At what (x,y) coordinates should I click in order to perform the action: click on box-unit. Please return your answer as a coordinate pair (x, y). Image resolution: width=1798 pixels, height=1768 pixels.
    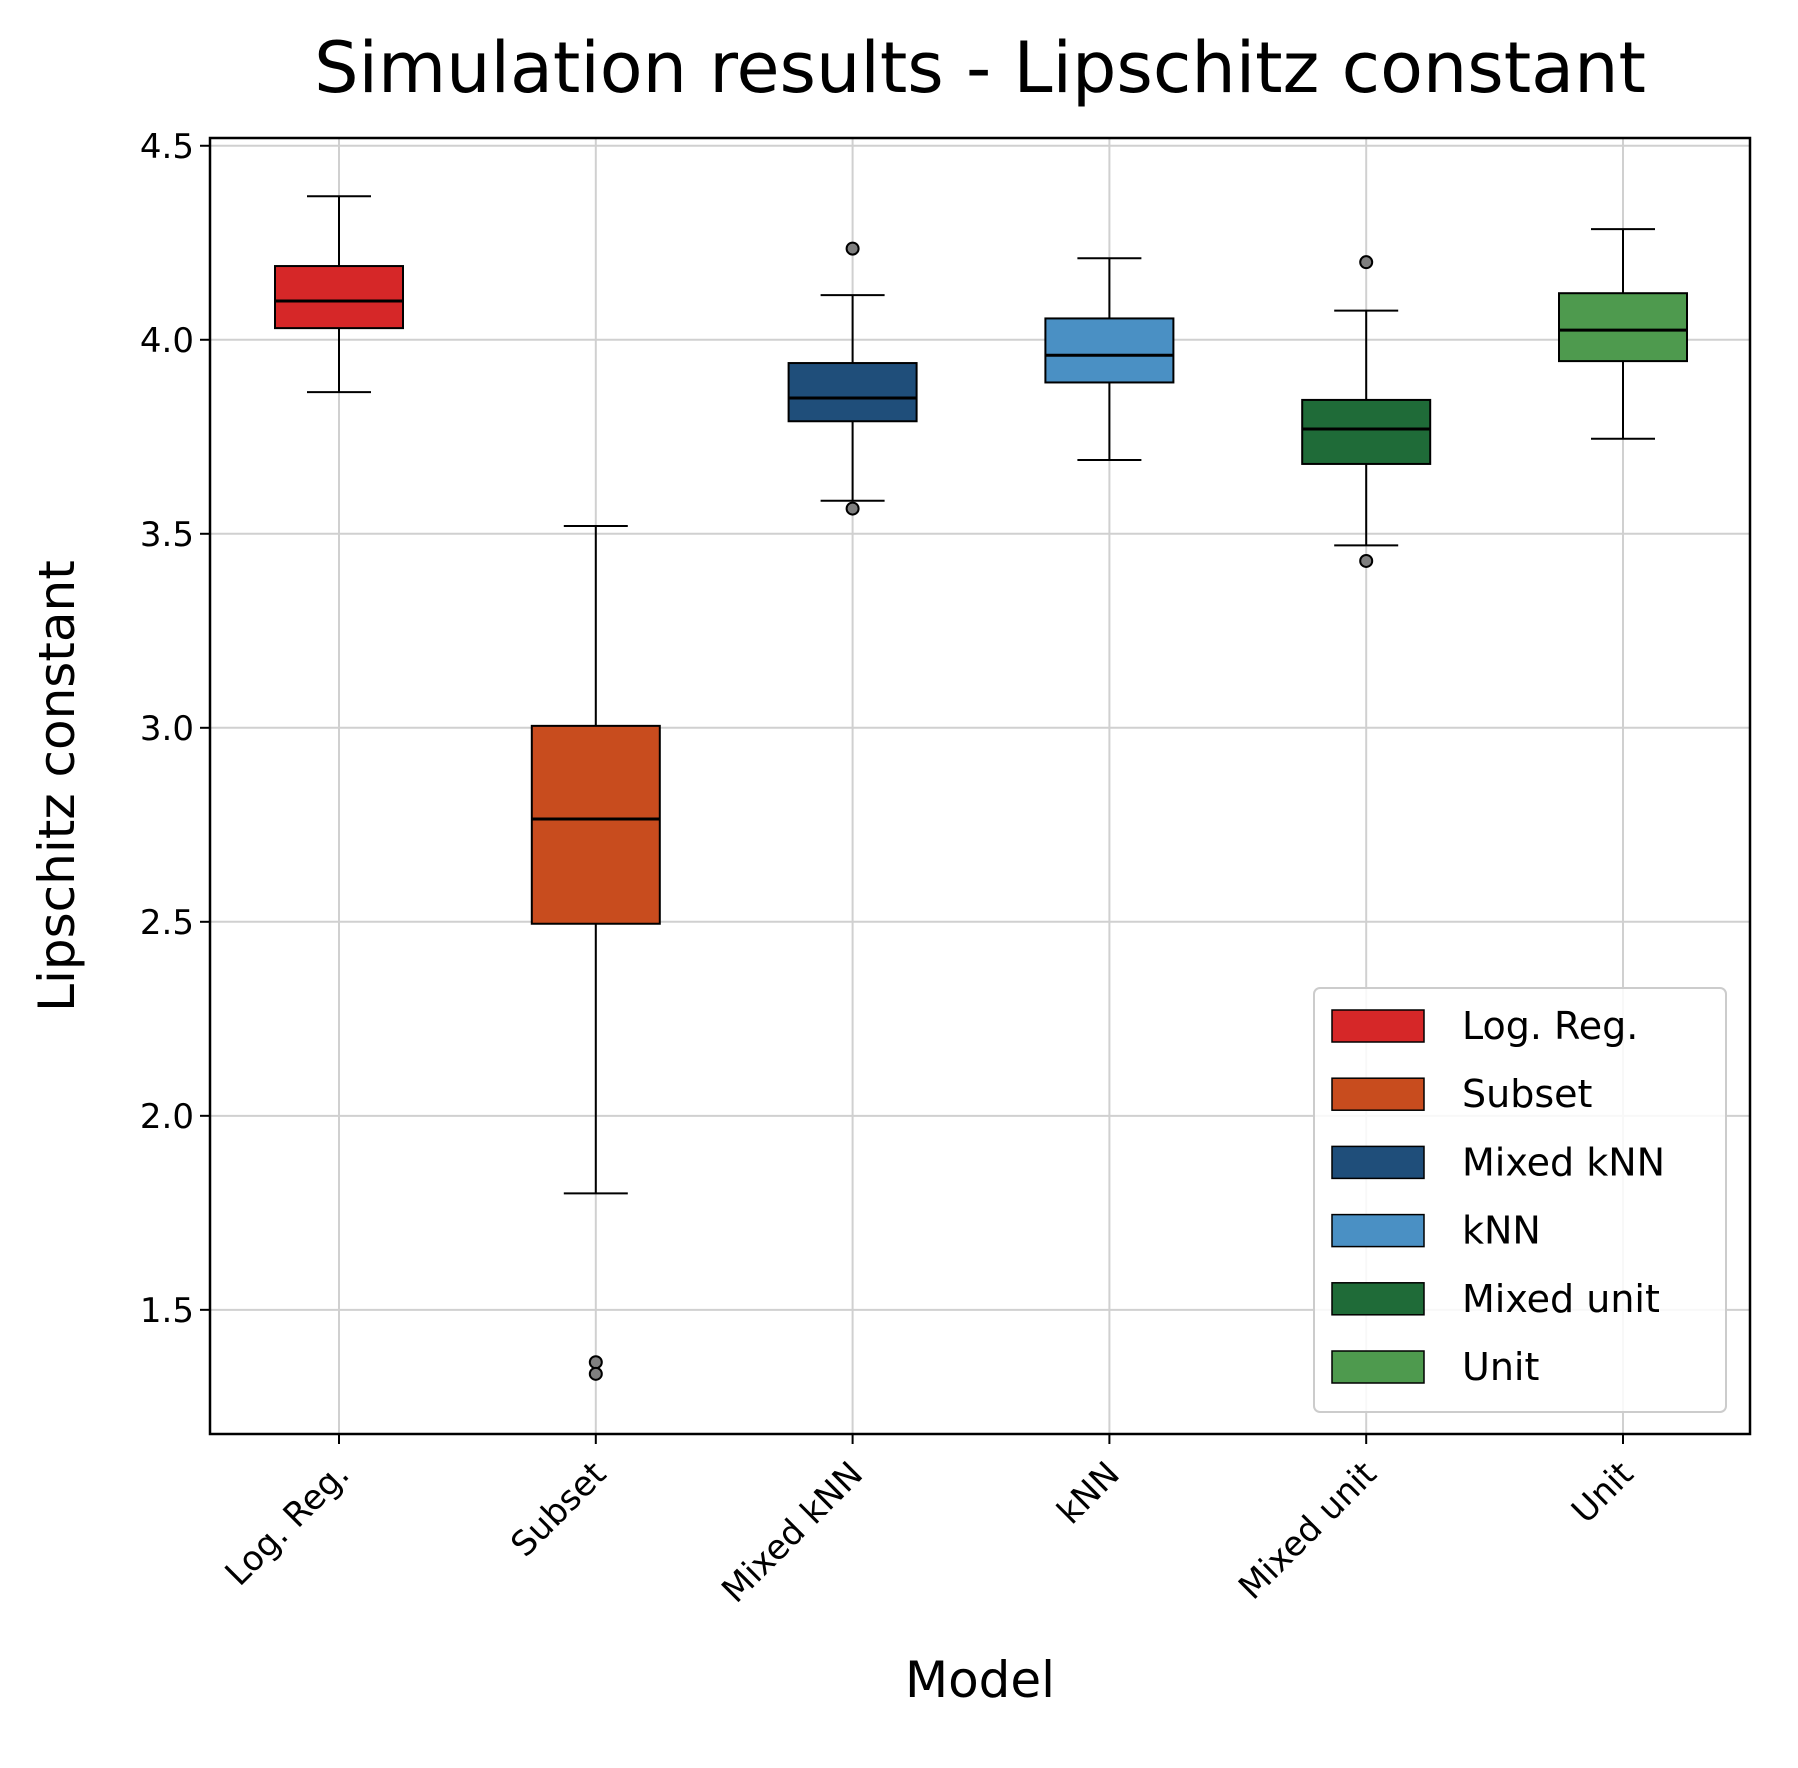
    Looking at the image, I should click on (1623, 334).